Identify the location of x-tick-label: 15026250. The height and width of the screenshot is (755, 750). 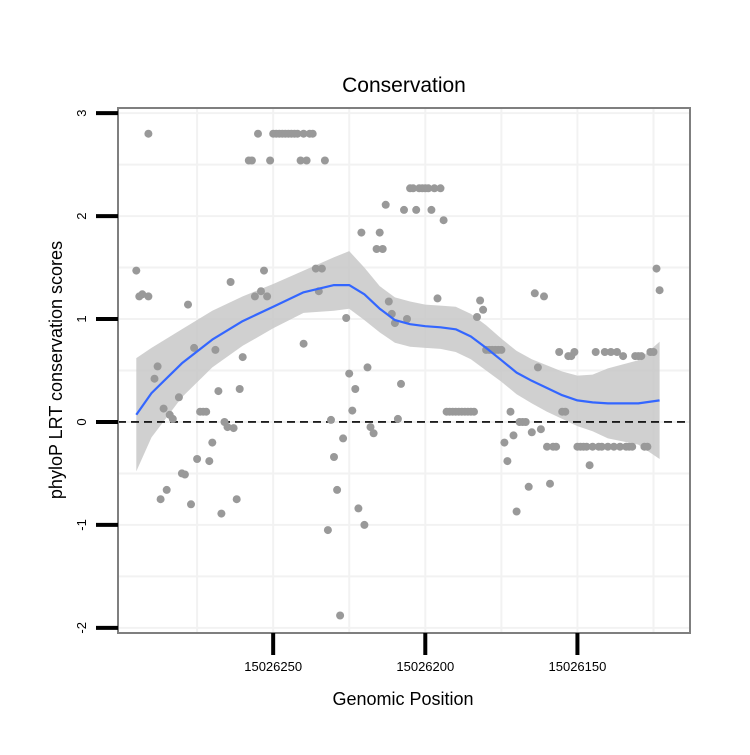
(273, 666).